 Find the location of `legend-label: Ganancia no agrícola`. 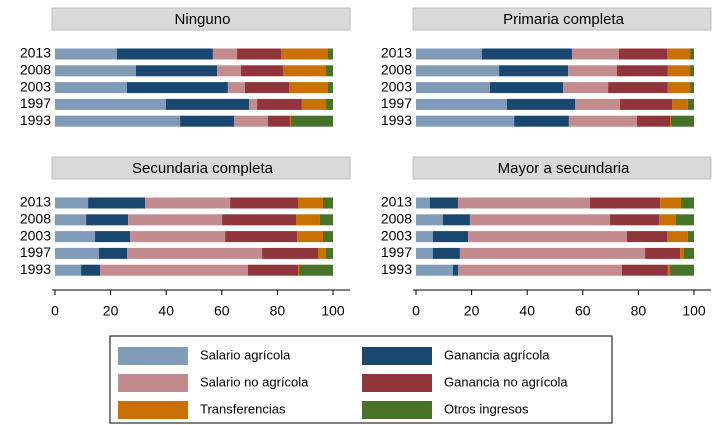

legend-label: Ganancia no agrícola is located at coordinates (506, 381).